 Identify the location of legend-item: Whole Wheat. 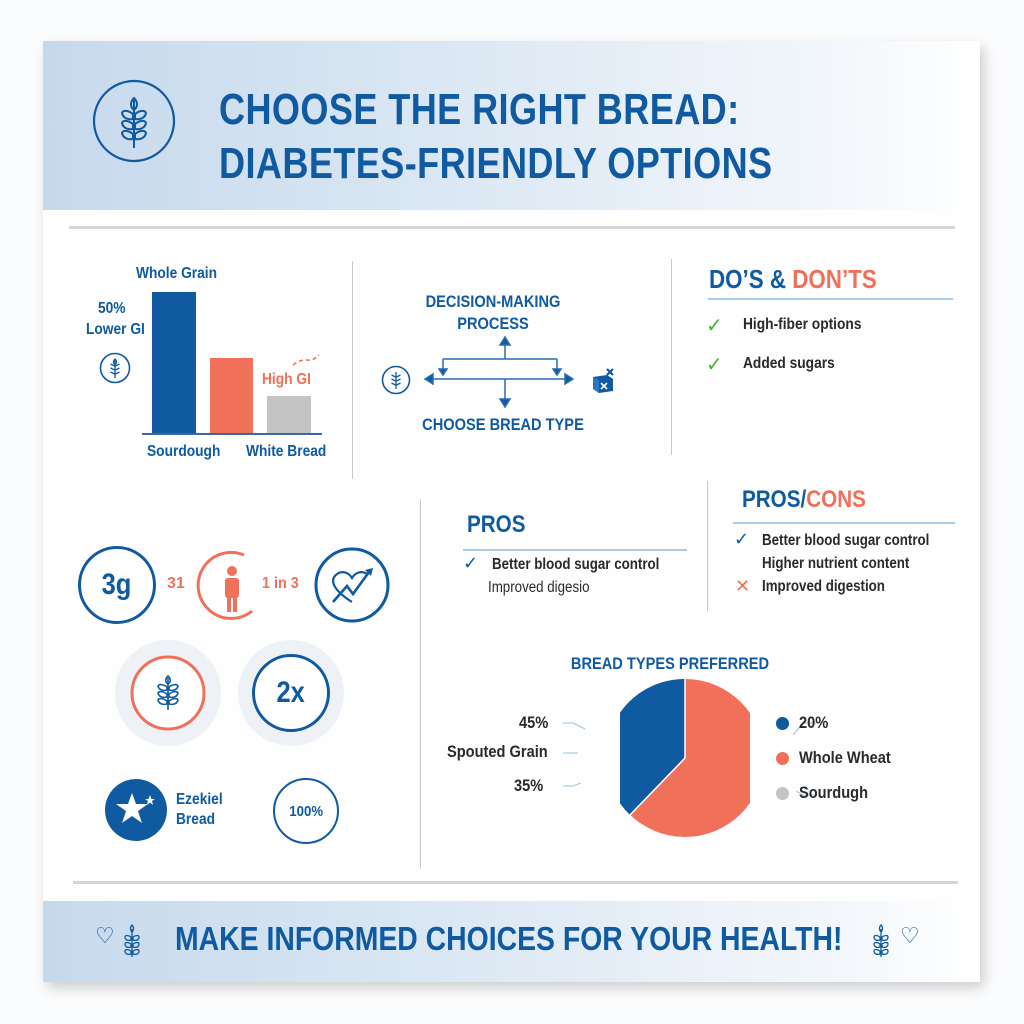
(841, 758).